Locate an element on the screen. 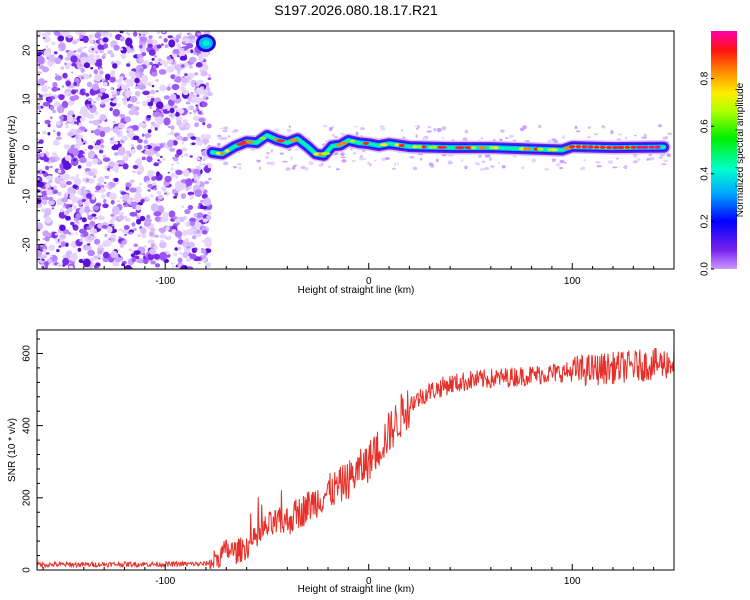  colorbar-tick-label: 0.6 is located at coordinates (705, 126).